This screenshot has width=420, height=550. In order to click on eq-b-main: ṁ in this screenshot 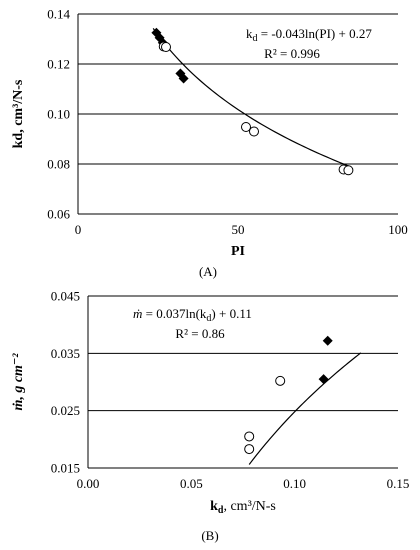, I will do `click(137, 313)`.